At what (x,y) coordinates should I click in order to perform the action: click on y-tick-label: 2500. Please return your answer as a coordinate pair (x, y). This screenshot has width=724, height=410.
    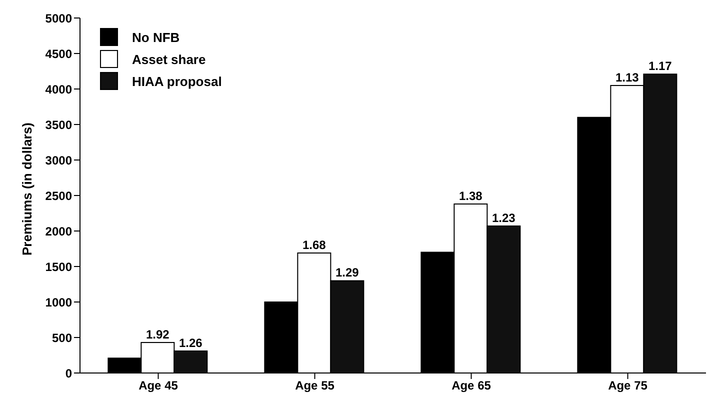
    Looking at the image, I should click on (58, 195).